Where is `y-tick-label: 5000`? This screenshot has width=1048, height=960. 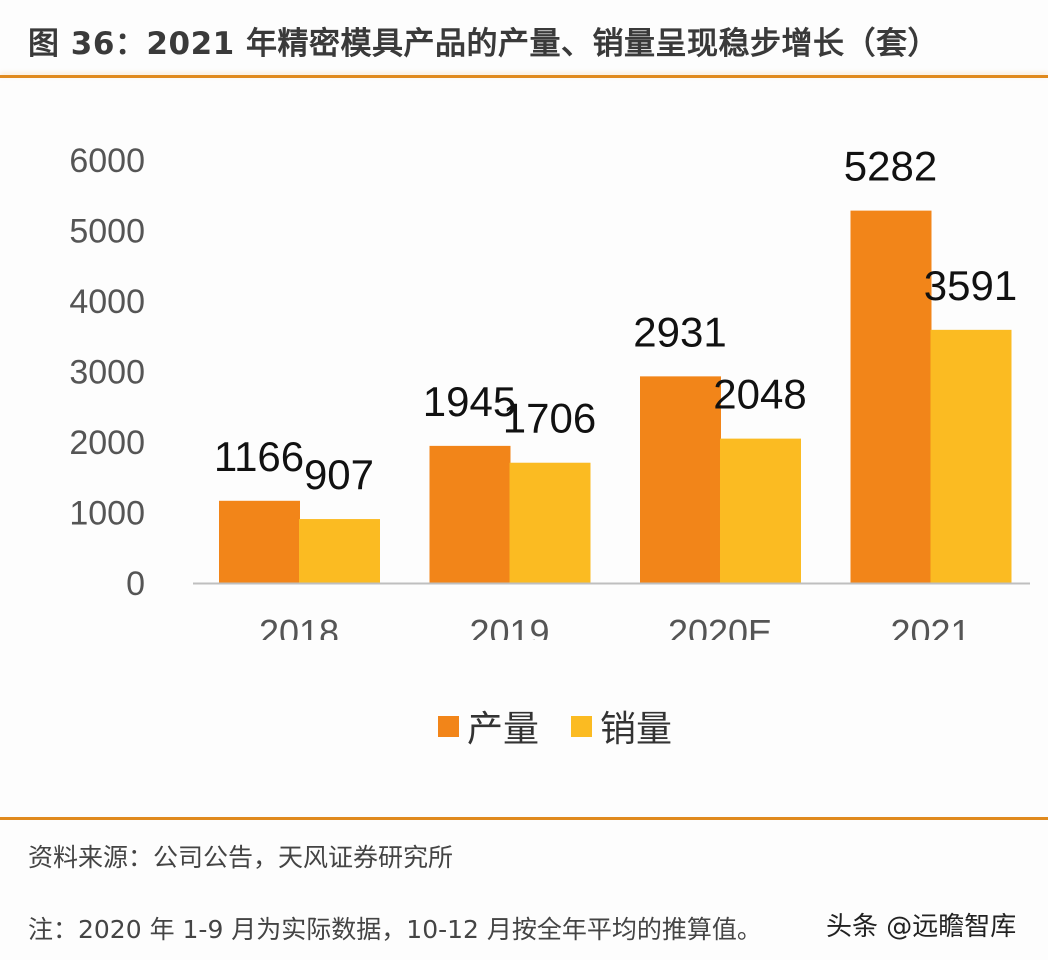 y-tick-label: 5000 is located at coordinates (107, 232).